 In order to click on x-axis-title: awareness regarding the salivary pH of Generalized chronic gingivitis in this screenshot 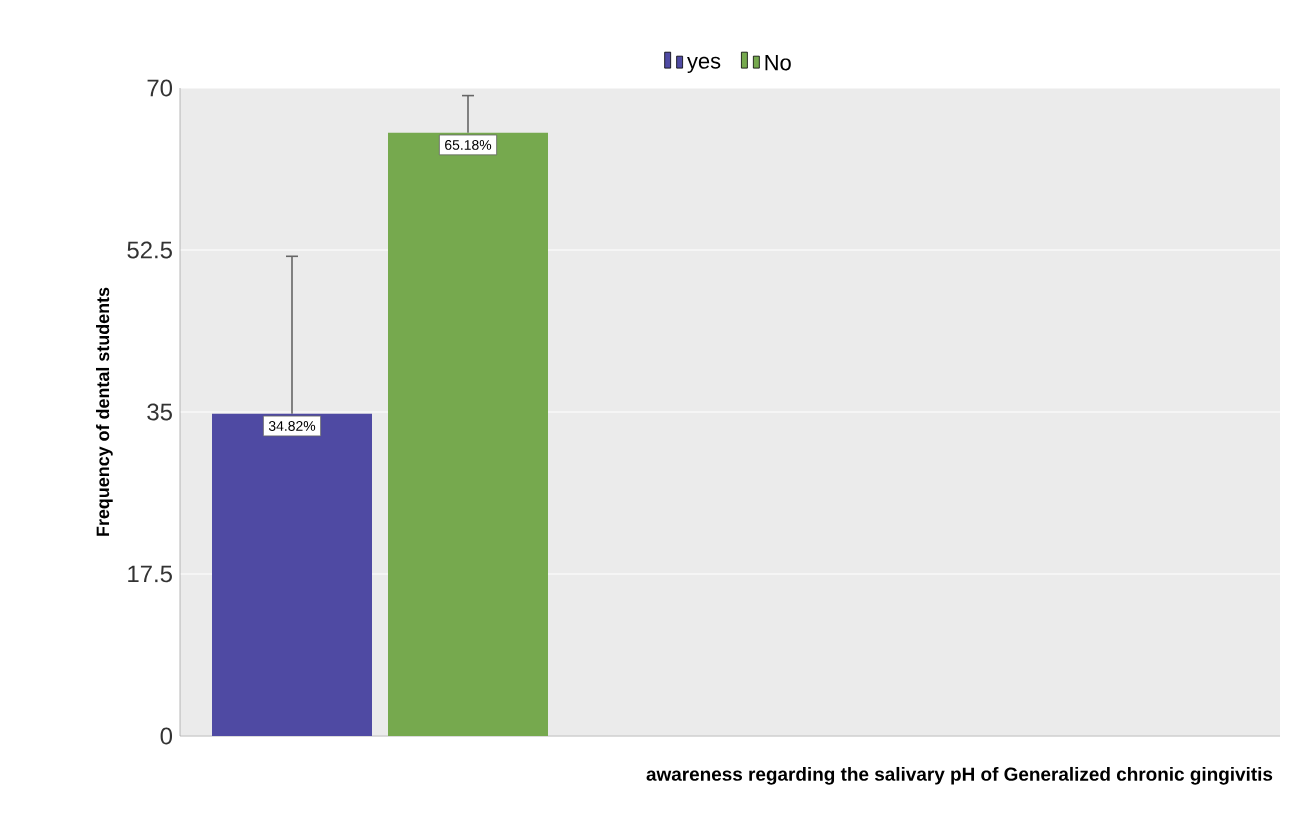, I will do `click(959, 775)`.